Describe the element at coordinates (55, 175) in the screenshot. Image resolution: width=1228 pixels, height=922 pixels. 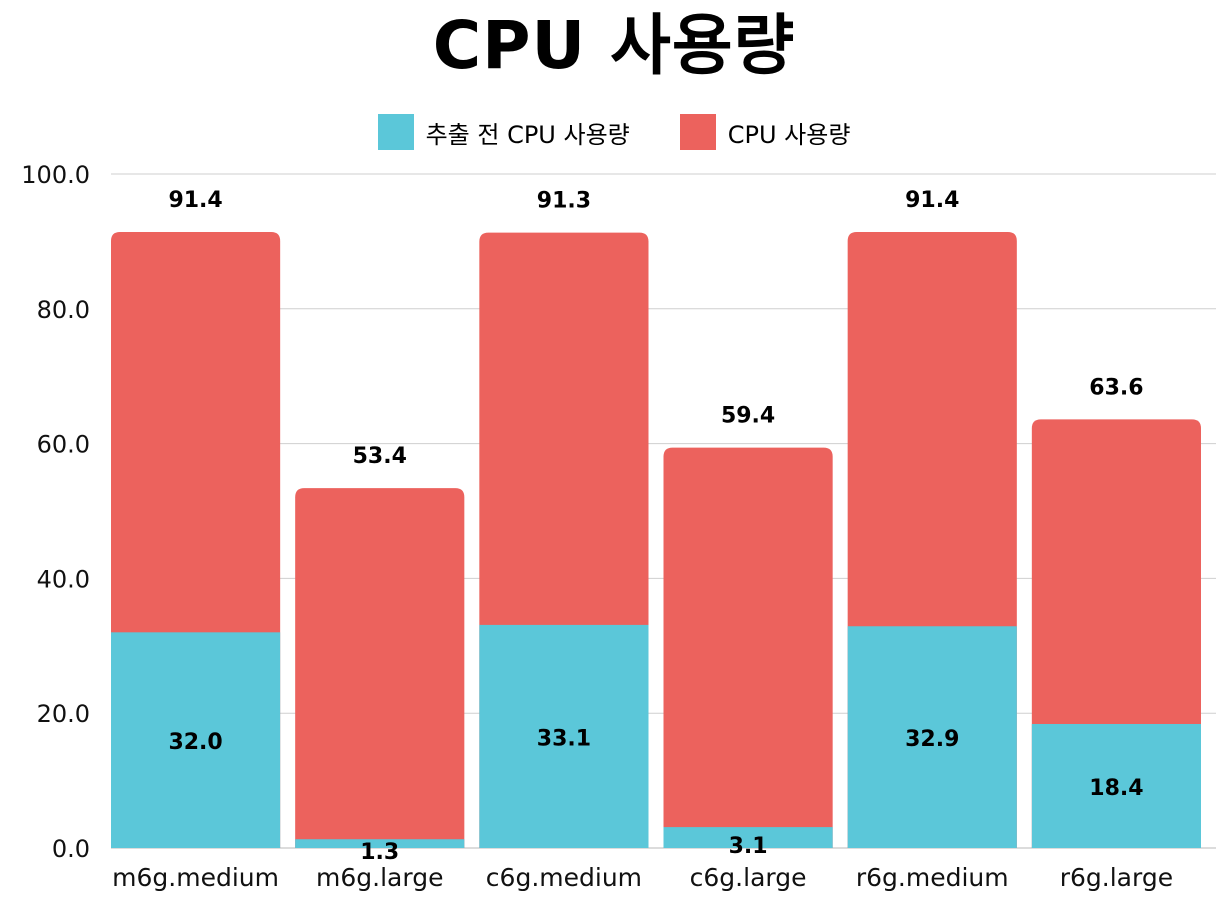
I see `y-tick-label: 100.0` at that location.